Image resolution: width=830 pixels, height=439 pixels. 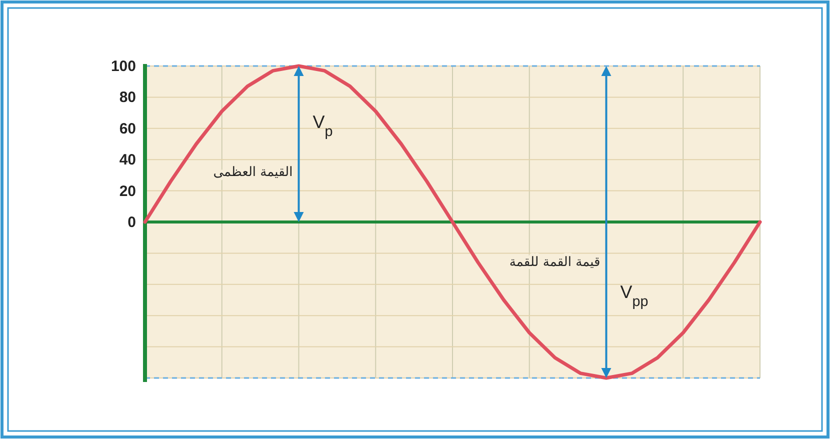 What do you see at coordinates (253, 172) in the screenshot?
I see `annotation: القيمة العظمى` at bounding box center [253, 172].